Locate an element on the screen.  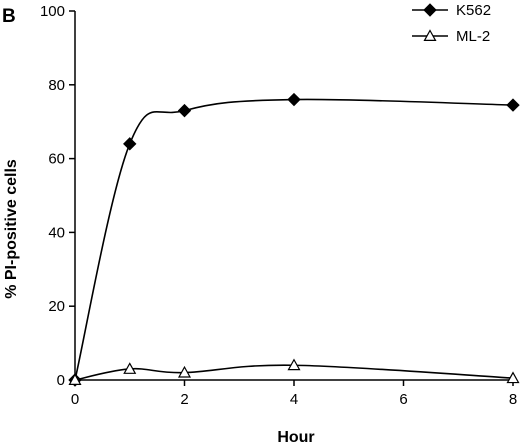
panel-label: B is located at coordinates (9, 16).